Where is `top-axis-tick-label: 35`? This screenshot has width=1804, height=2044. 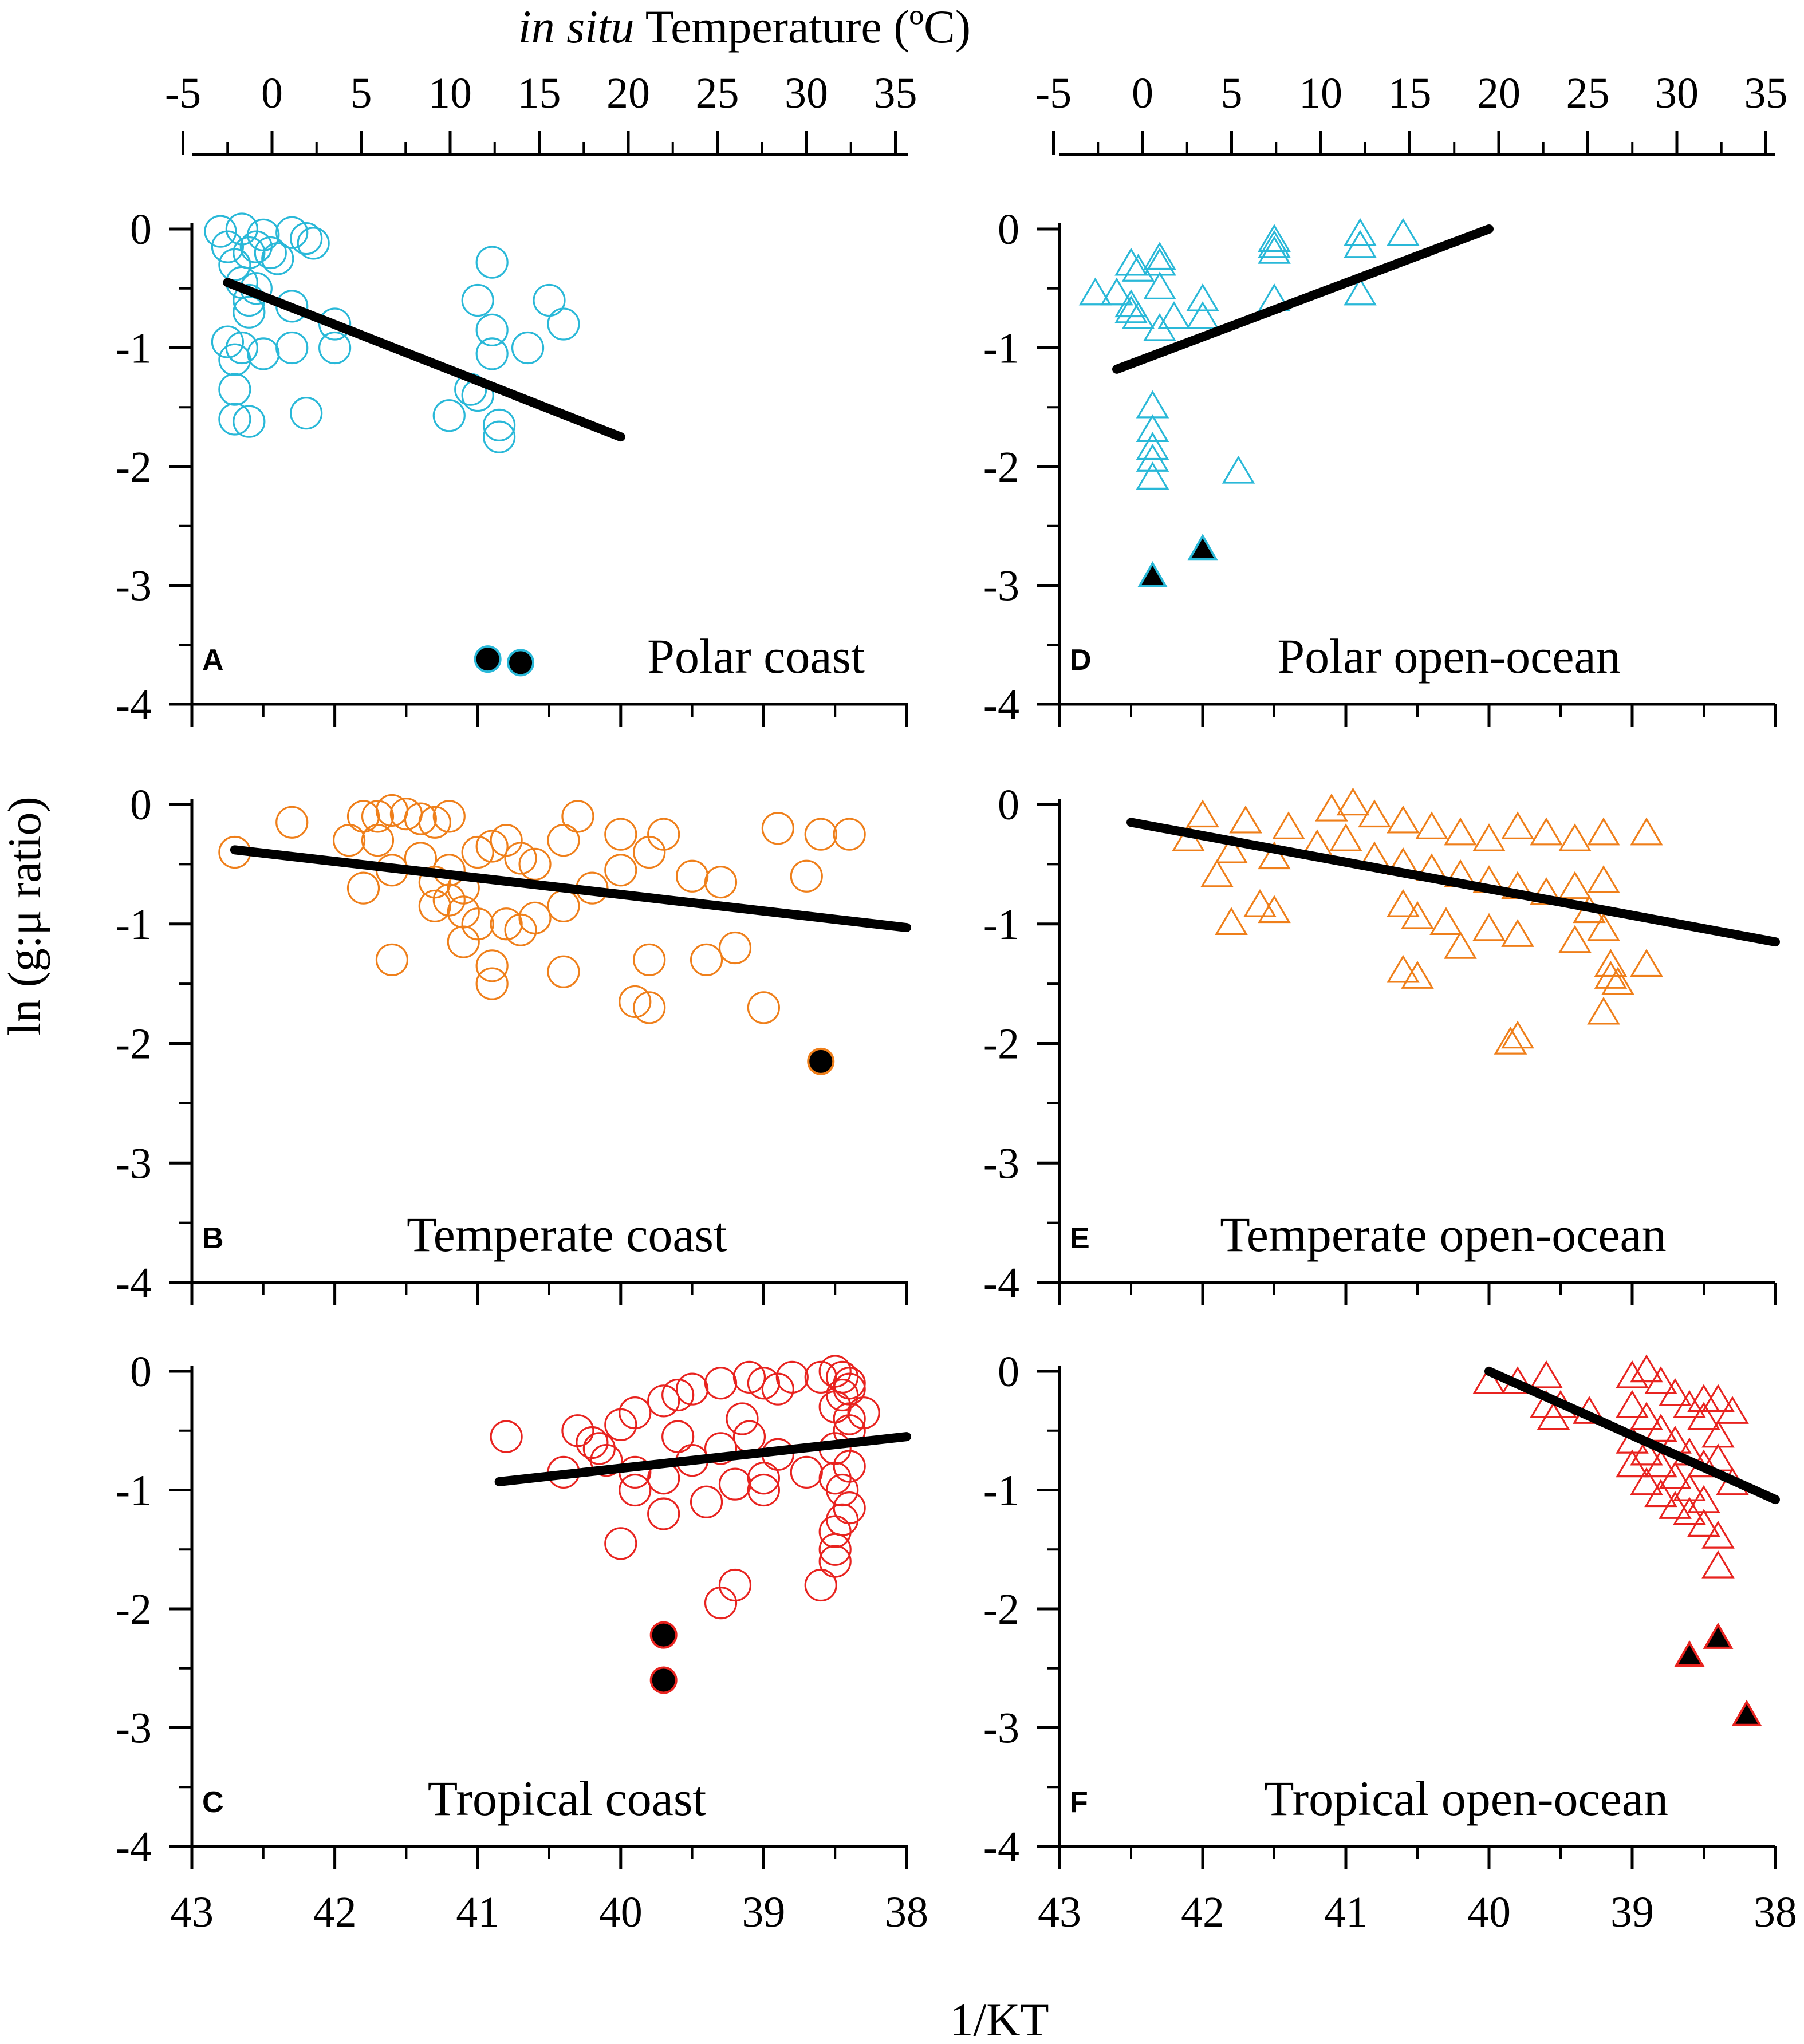
top-axis-tick-label: 35 is located at coordinates (896, 93).